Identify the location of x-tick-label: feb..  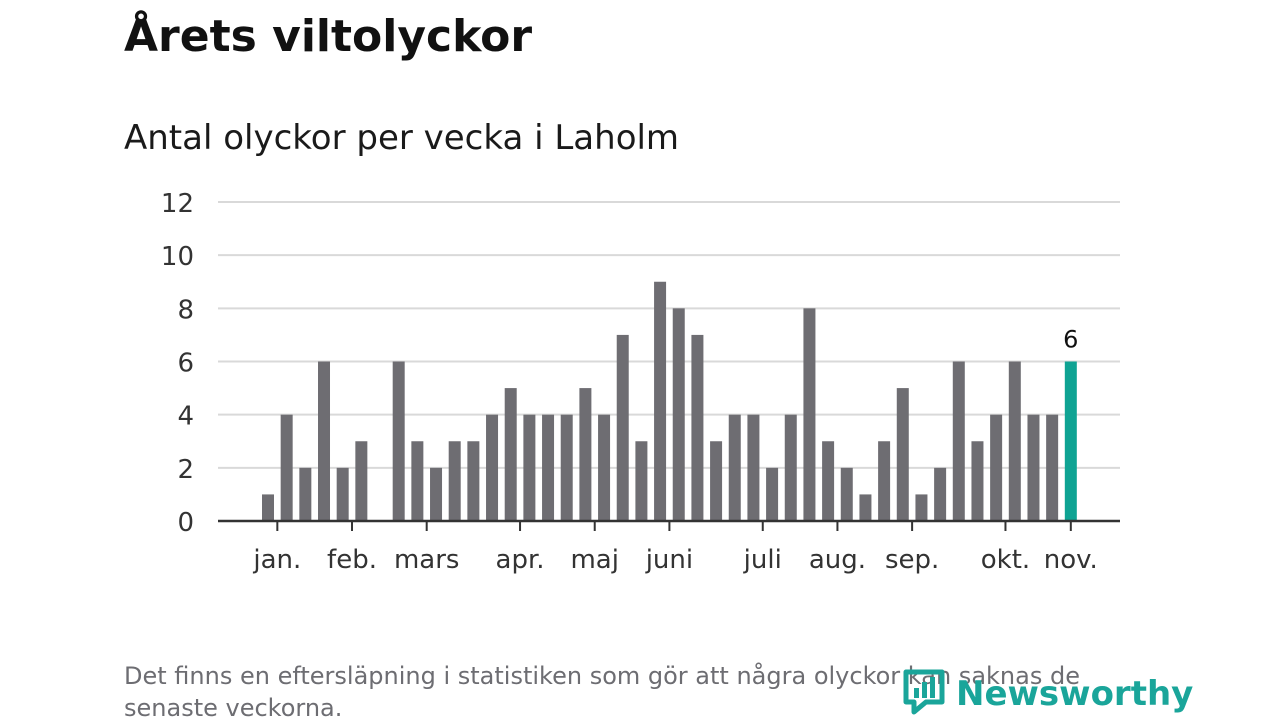
(352, 560).